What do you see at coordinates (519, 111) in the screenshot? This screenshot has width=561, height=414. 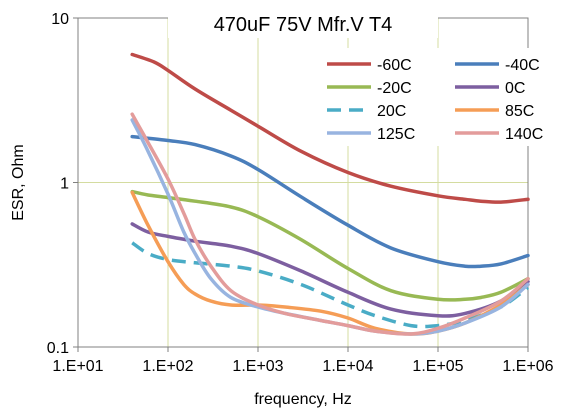 I see `legend-label-85c: 85C` at bounding box center [519, 111].